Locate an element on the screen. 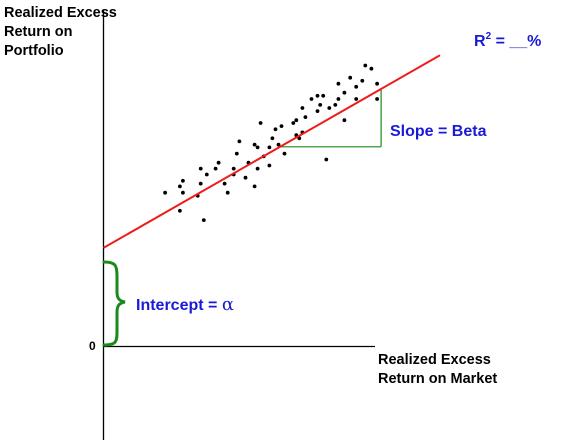 The width and height of the screenshot is (562, 445). origin-tick-label: 0 is located at coordinates (92, 346).